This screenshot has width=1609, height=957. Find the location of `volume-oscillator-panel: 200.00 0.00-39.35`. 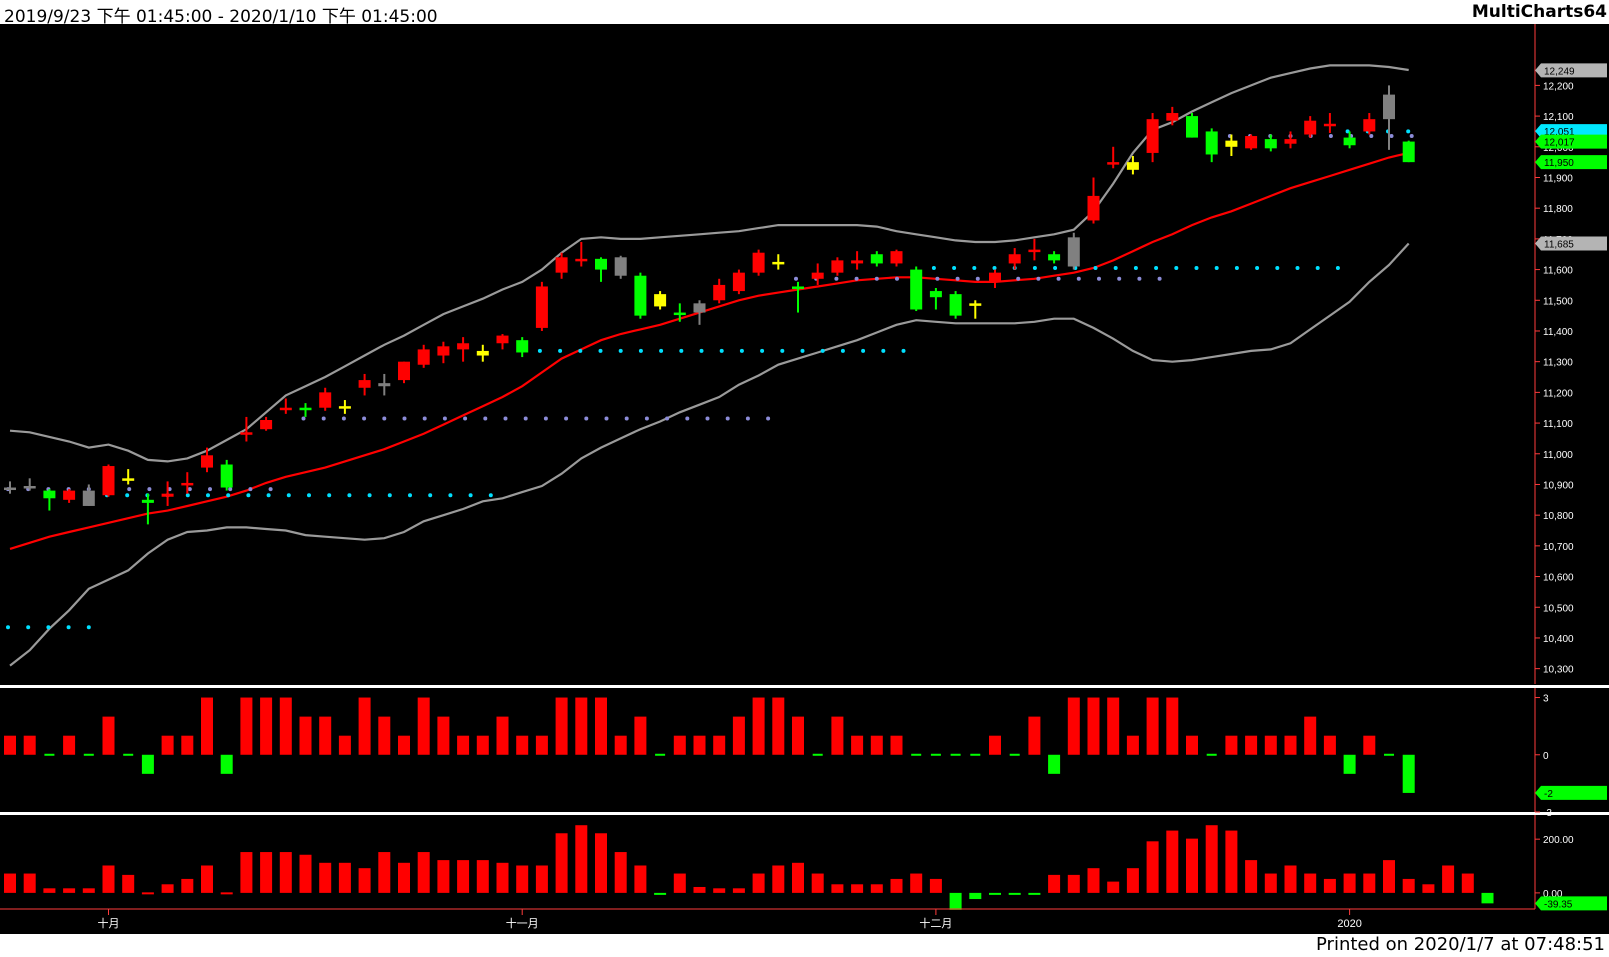

volume-oscillator-panel: 200.00 0.00-39.35 is located at coordinates (805, 863).